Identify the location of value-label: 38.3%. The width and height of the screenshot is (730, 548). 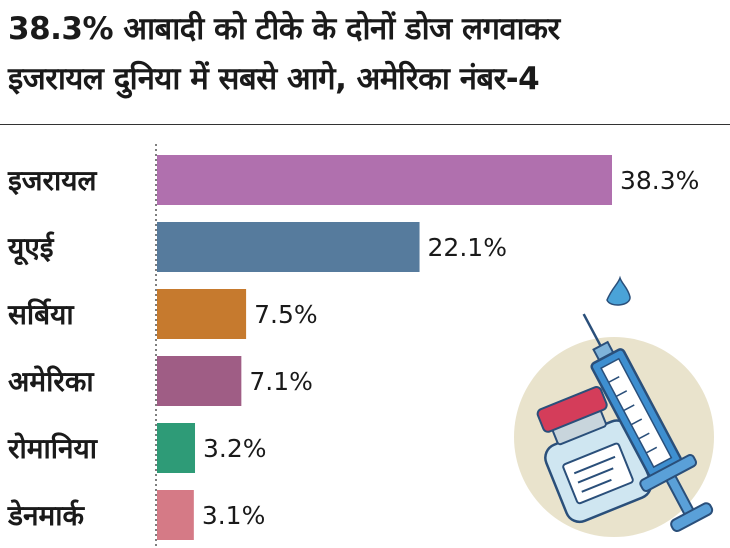
(659, 180).